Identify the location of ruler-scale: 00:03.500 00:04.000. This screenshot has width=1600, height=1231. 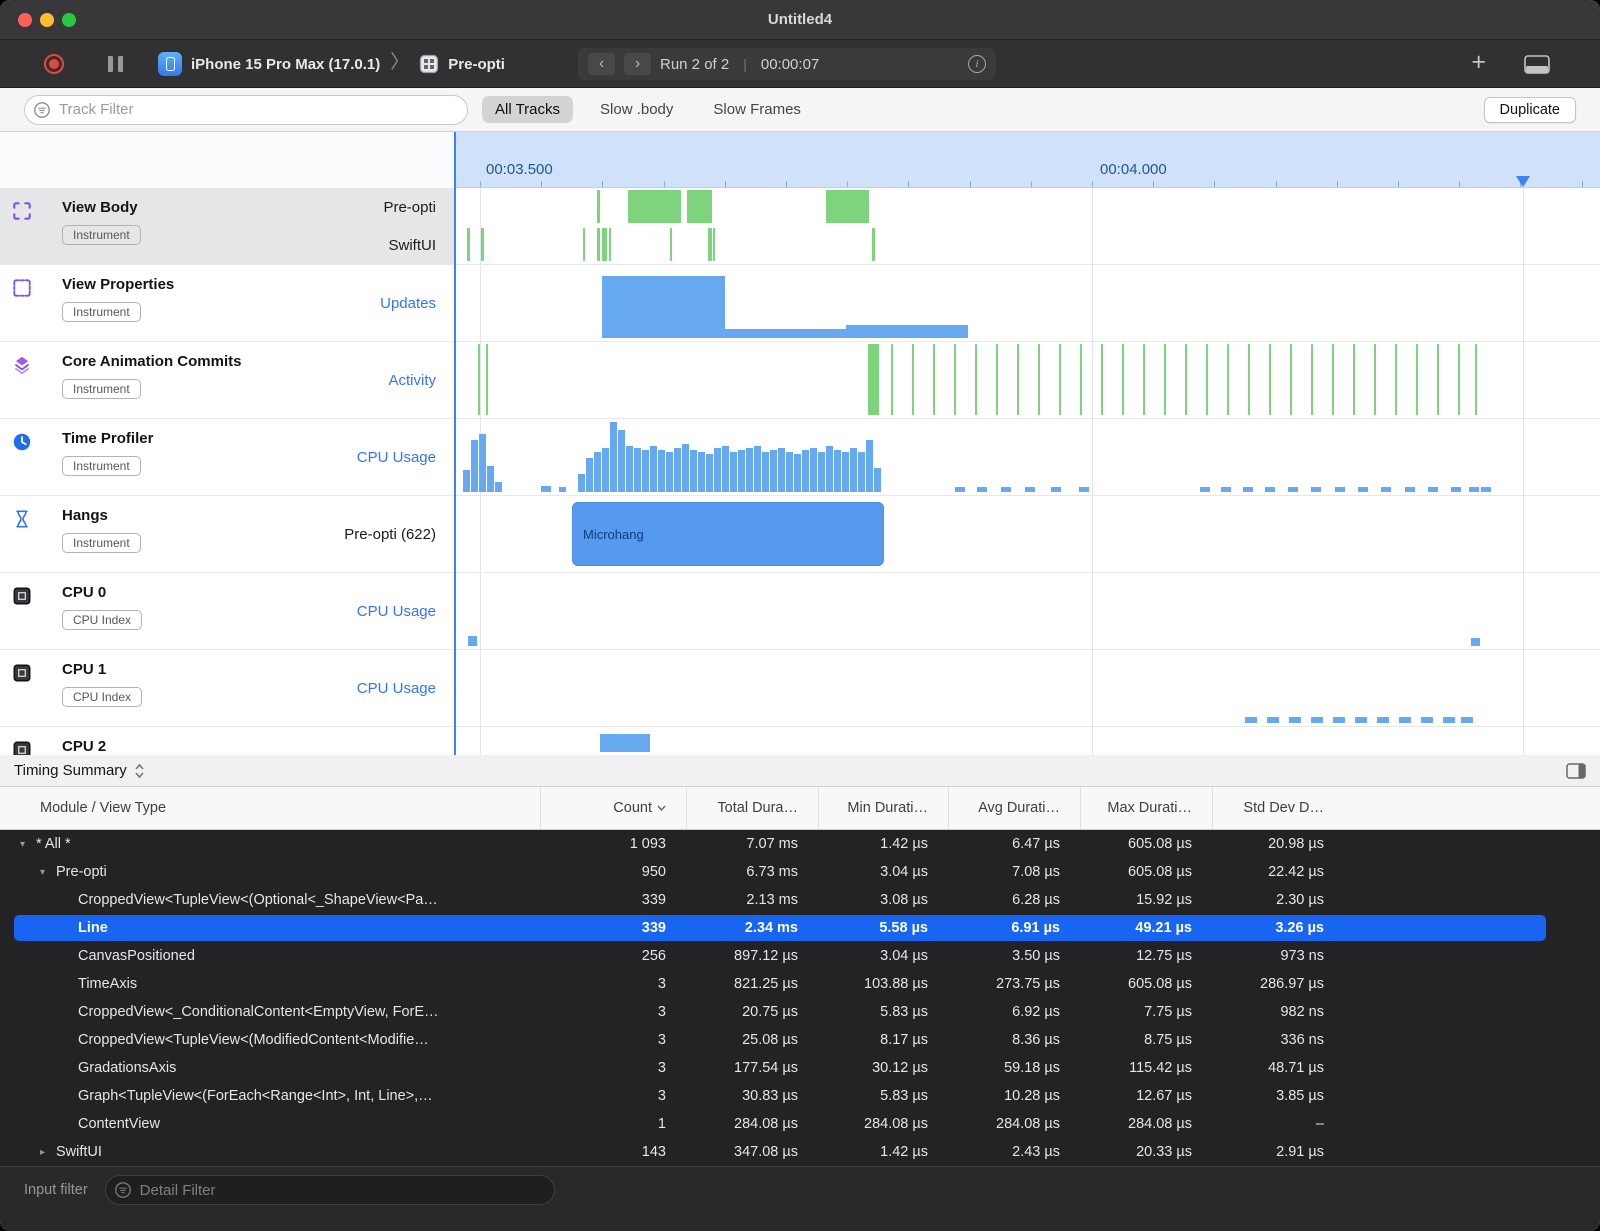
(1027, 160).